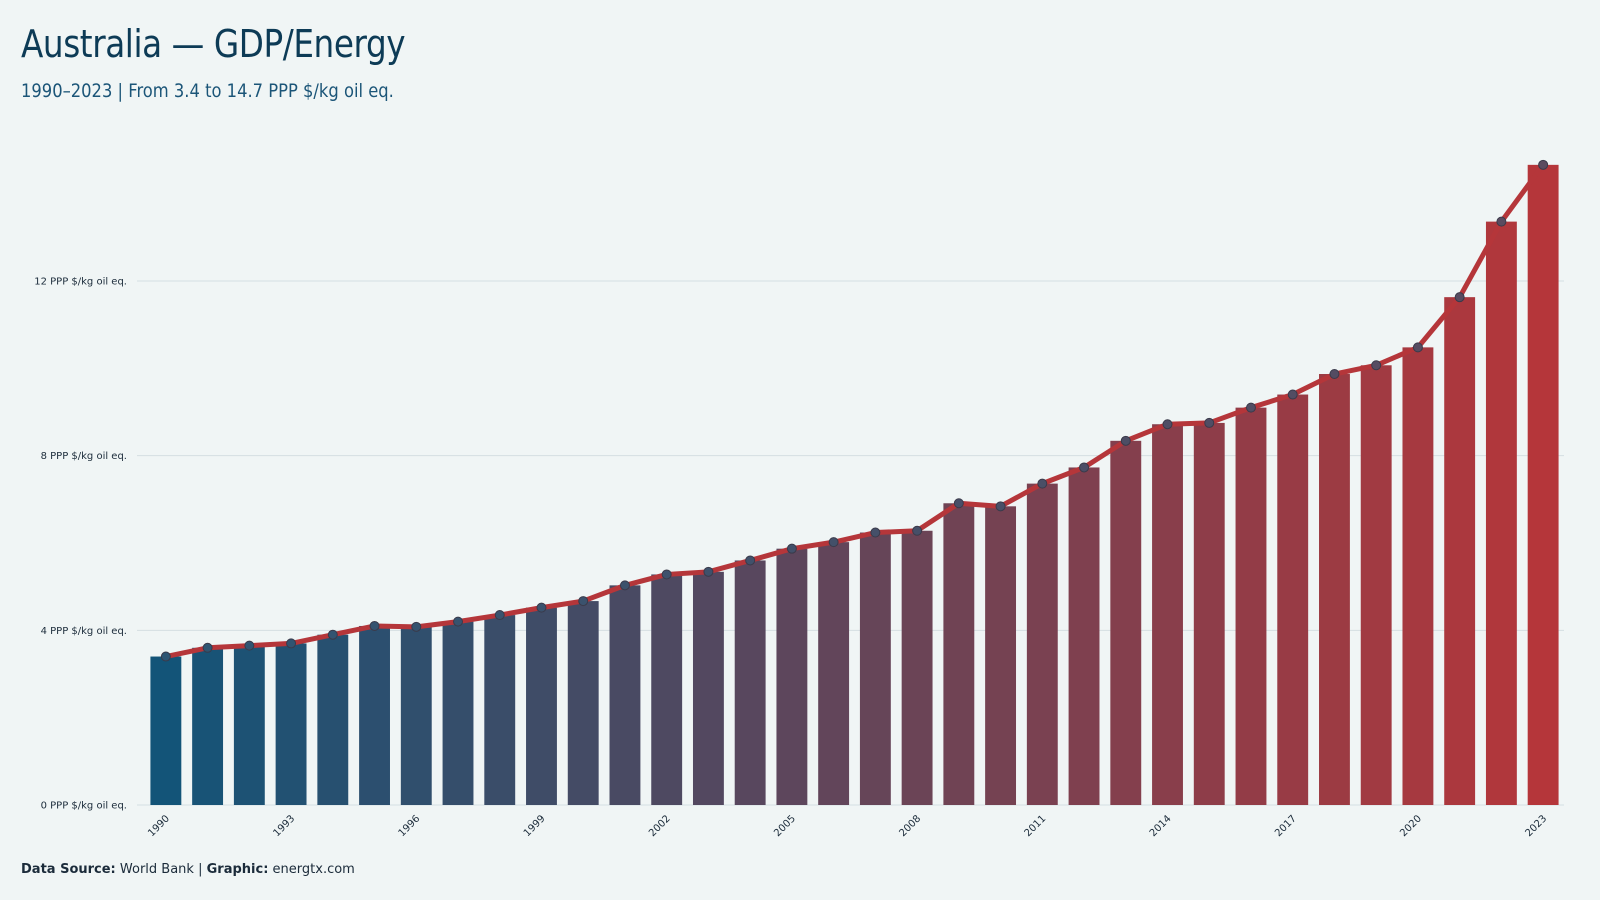 The height and width of the screenshot is (900, 1600). Describe the element at coordinates (1036, 826) in the screenshot. I see `x-tick-label: 2011` at that location.